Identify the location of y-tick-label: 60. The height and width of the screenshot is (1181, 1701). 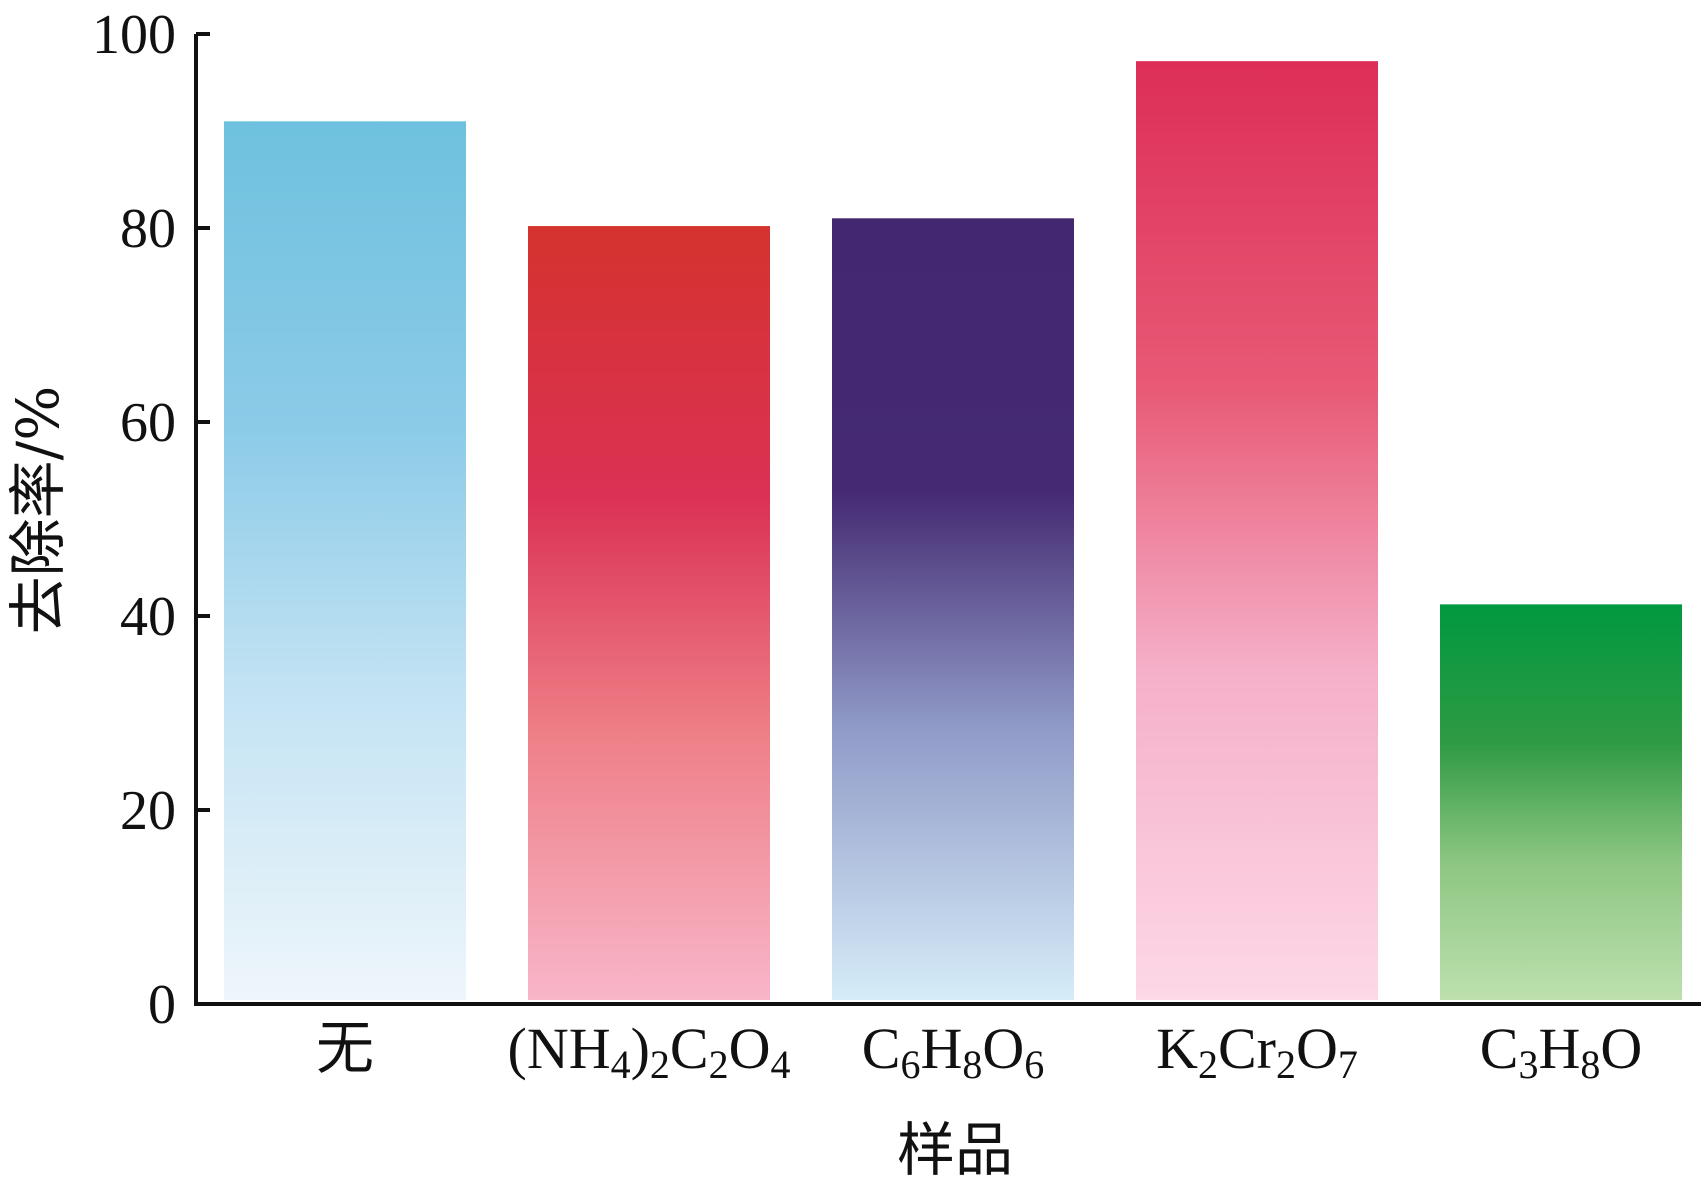
(148, 423).